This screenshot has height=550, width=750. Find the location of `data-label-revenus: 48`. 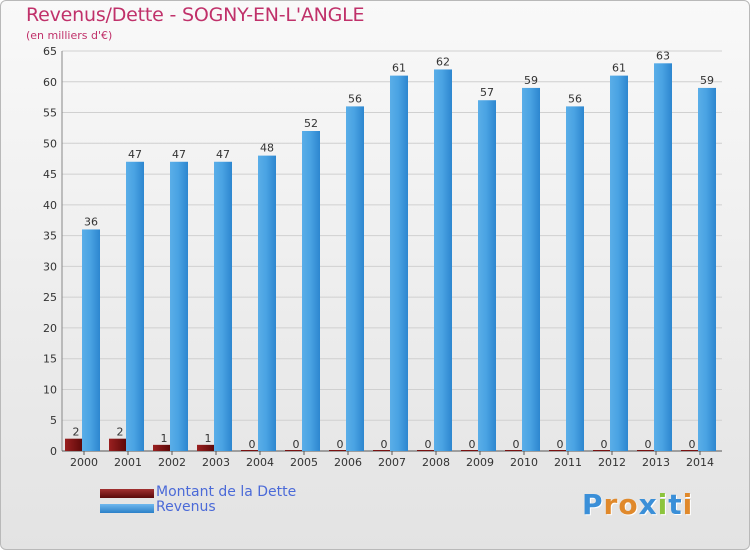

data-label-revenus: 48 is located at coordinates (267, 148).